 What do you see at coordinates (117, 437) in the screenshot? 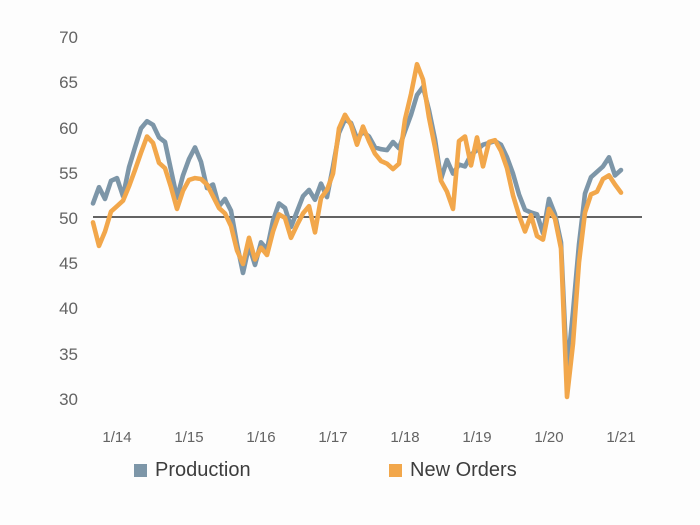
I see `x-tick-label: 1/14` at bounding box center [117, 437].